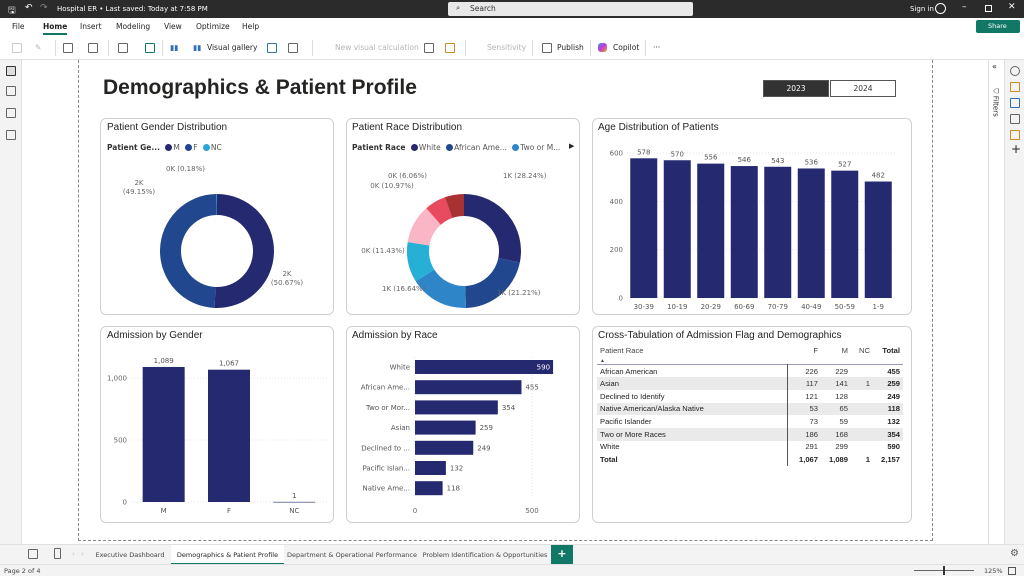 This screenshot has width=1024, height=576. What do you see at coordinates (11, 91) in the screenshot?
I see `table-view-icon` at bounding box center [11, 91].